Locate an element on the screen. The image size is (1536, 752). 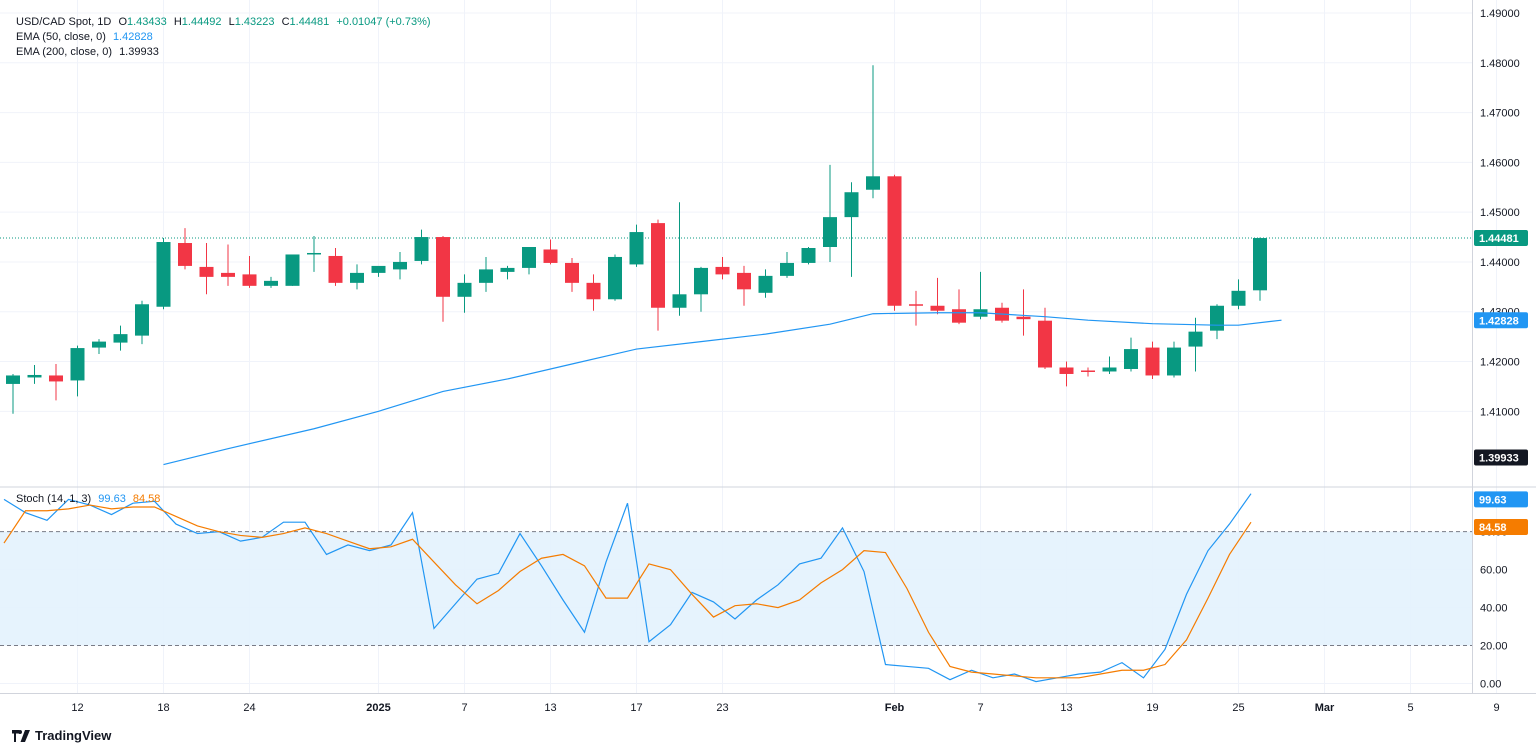
time-tick-label: 17 is located at coordinates (636, 708).